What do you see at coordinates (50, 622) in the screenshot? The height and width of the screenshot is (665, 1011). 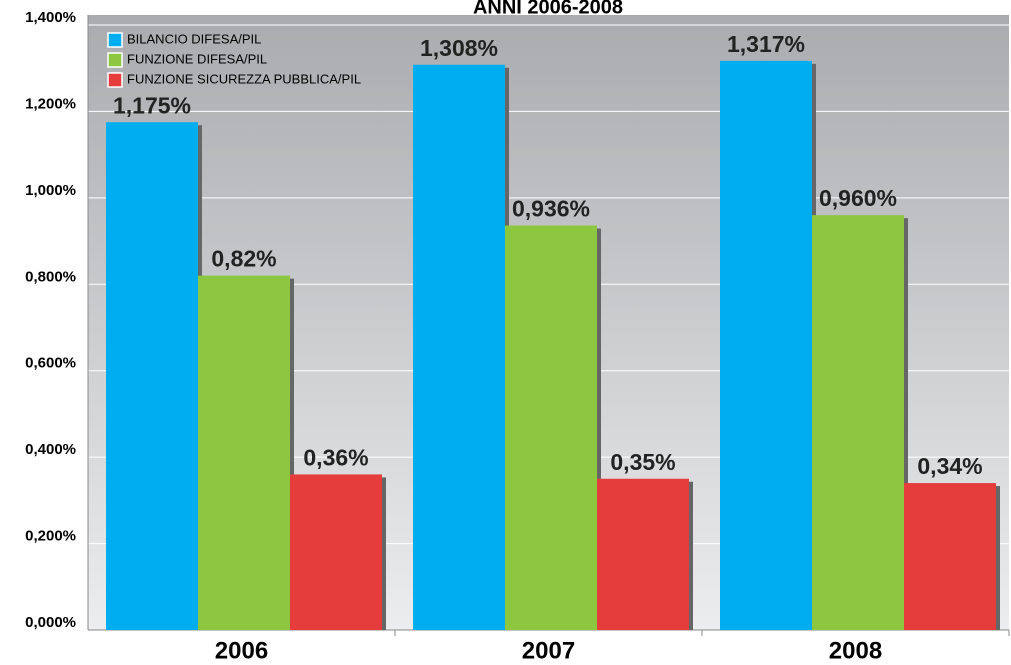 I see `y-tick-label: 0,000%` at bounding box center [50, 622].